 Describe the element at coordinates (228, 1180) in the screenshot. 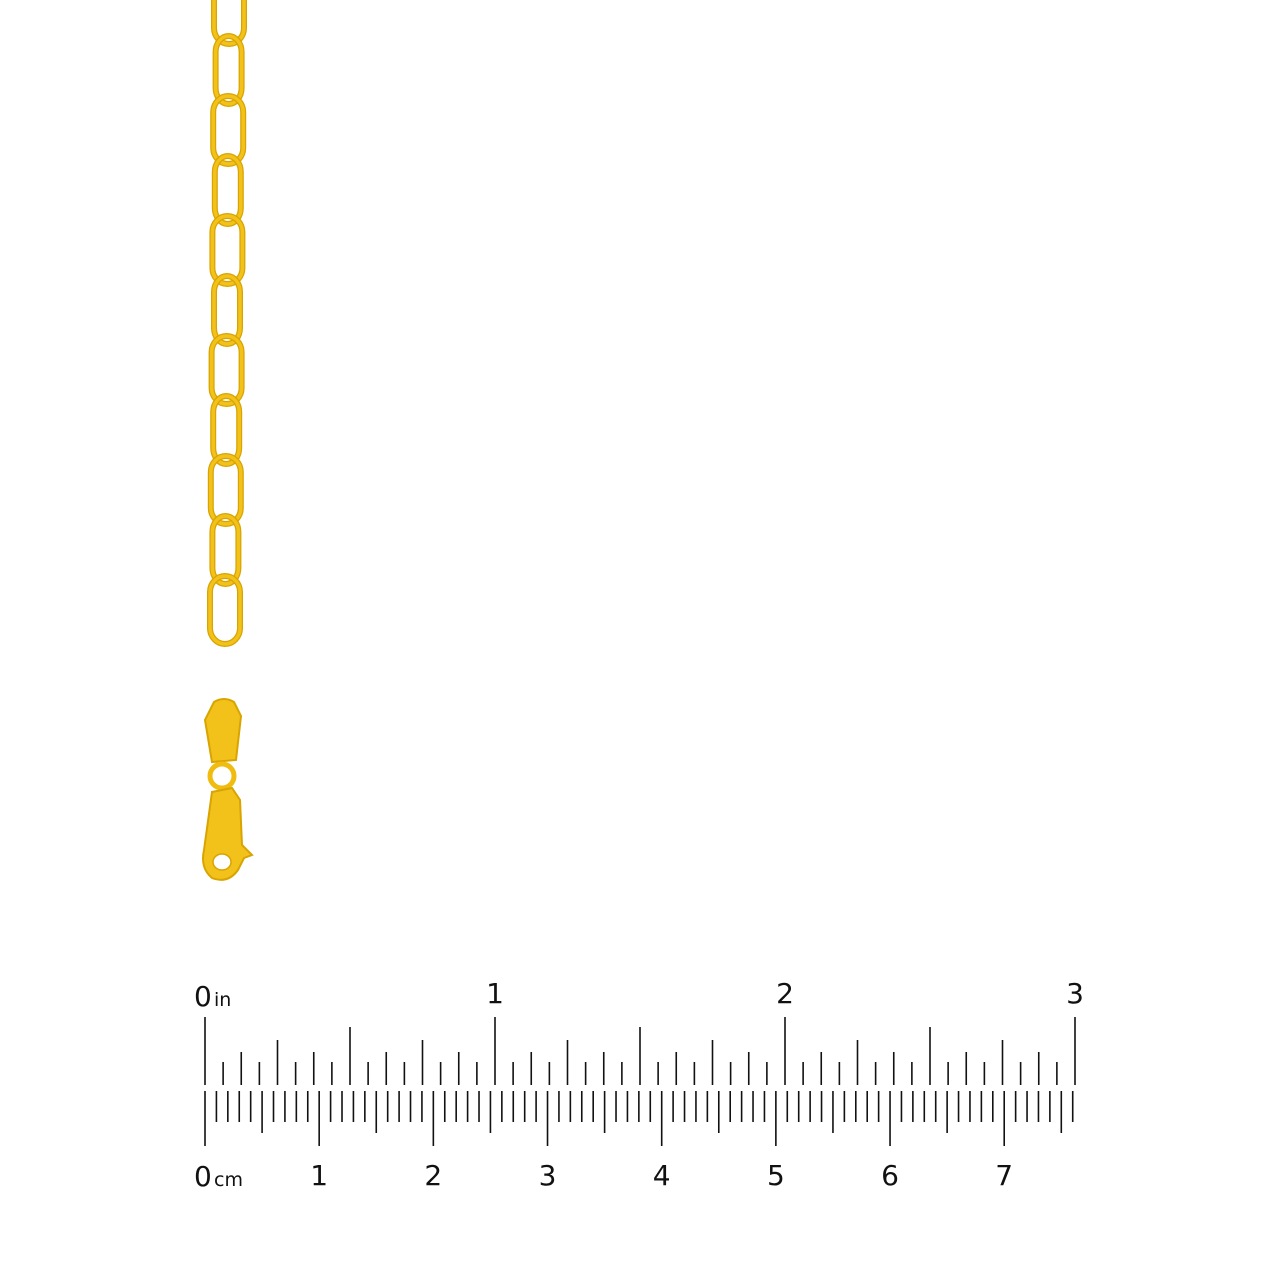

I see `cm-unit-label: cm` at that location.